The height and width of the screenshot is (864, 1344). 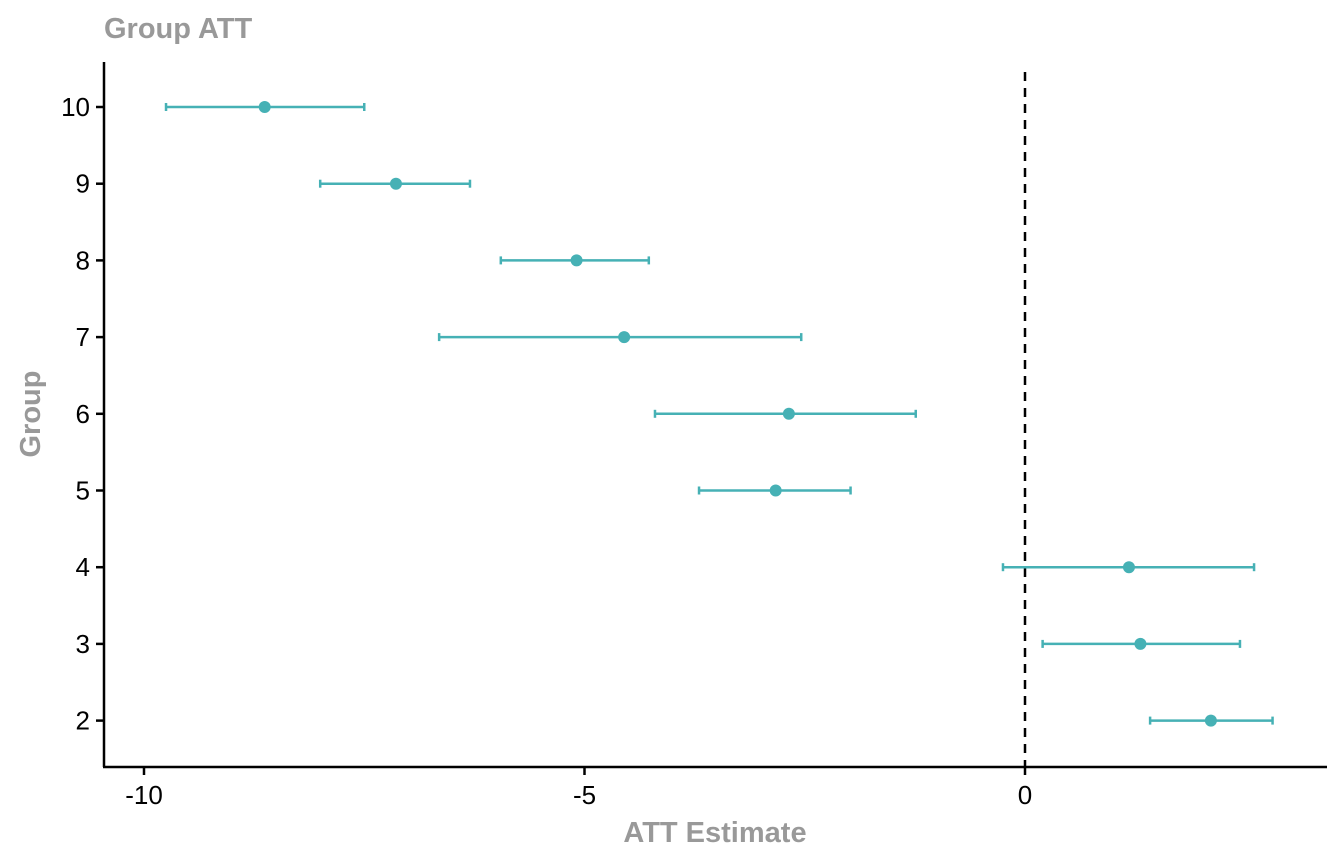 What do you see at coordinates (83, 184) in the screenshot?
I see `y-tick-label: 9` at bounding box center [83, 184].